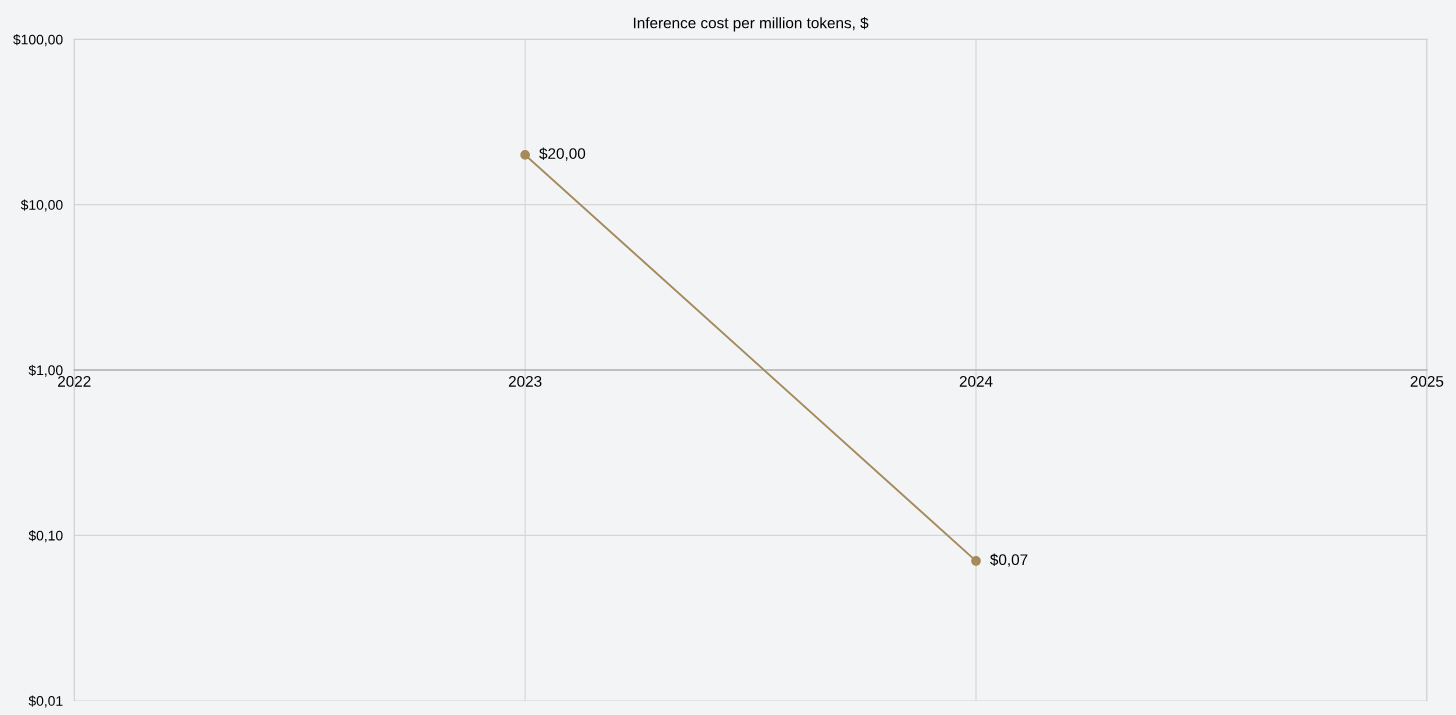  What do you see at coordinates (751, 24) in the screenshot?
I see `chart-title: Inference cost per million tokens, $` at bounding box center [751, 24].